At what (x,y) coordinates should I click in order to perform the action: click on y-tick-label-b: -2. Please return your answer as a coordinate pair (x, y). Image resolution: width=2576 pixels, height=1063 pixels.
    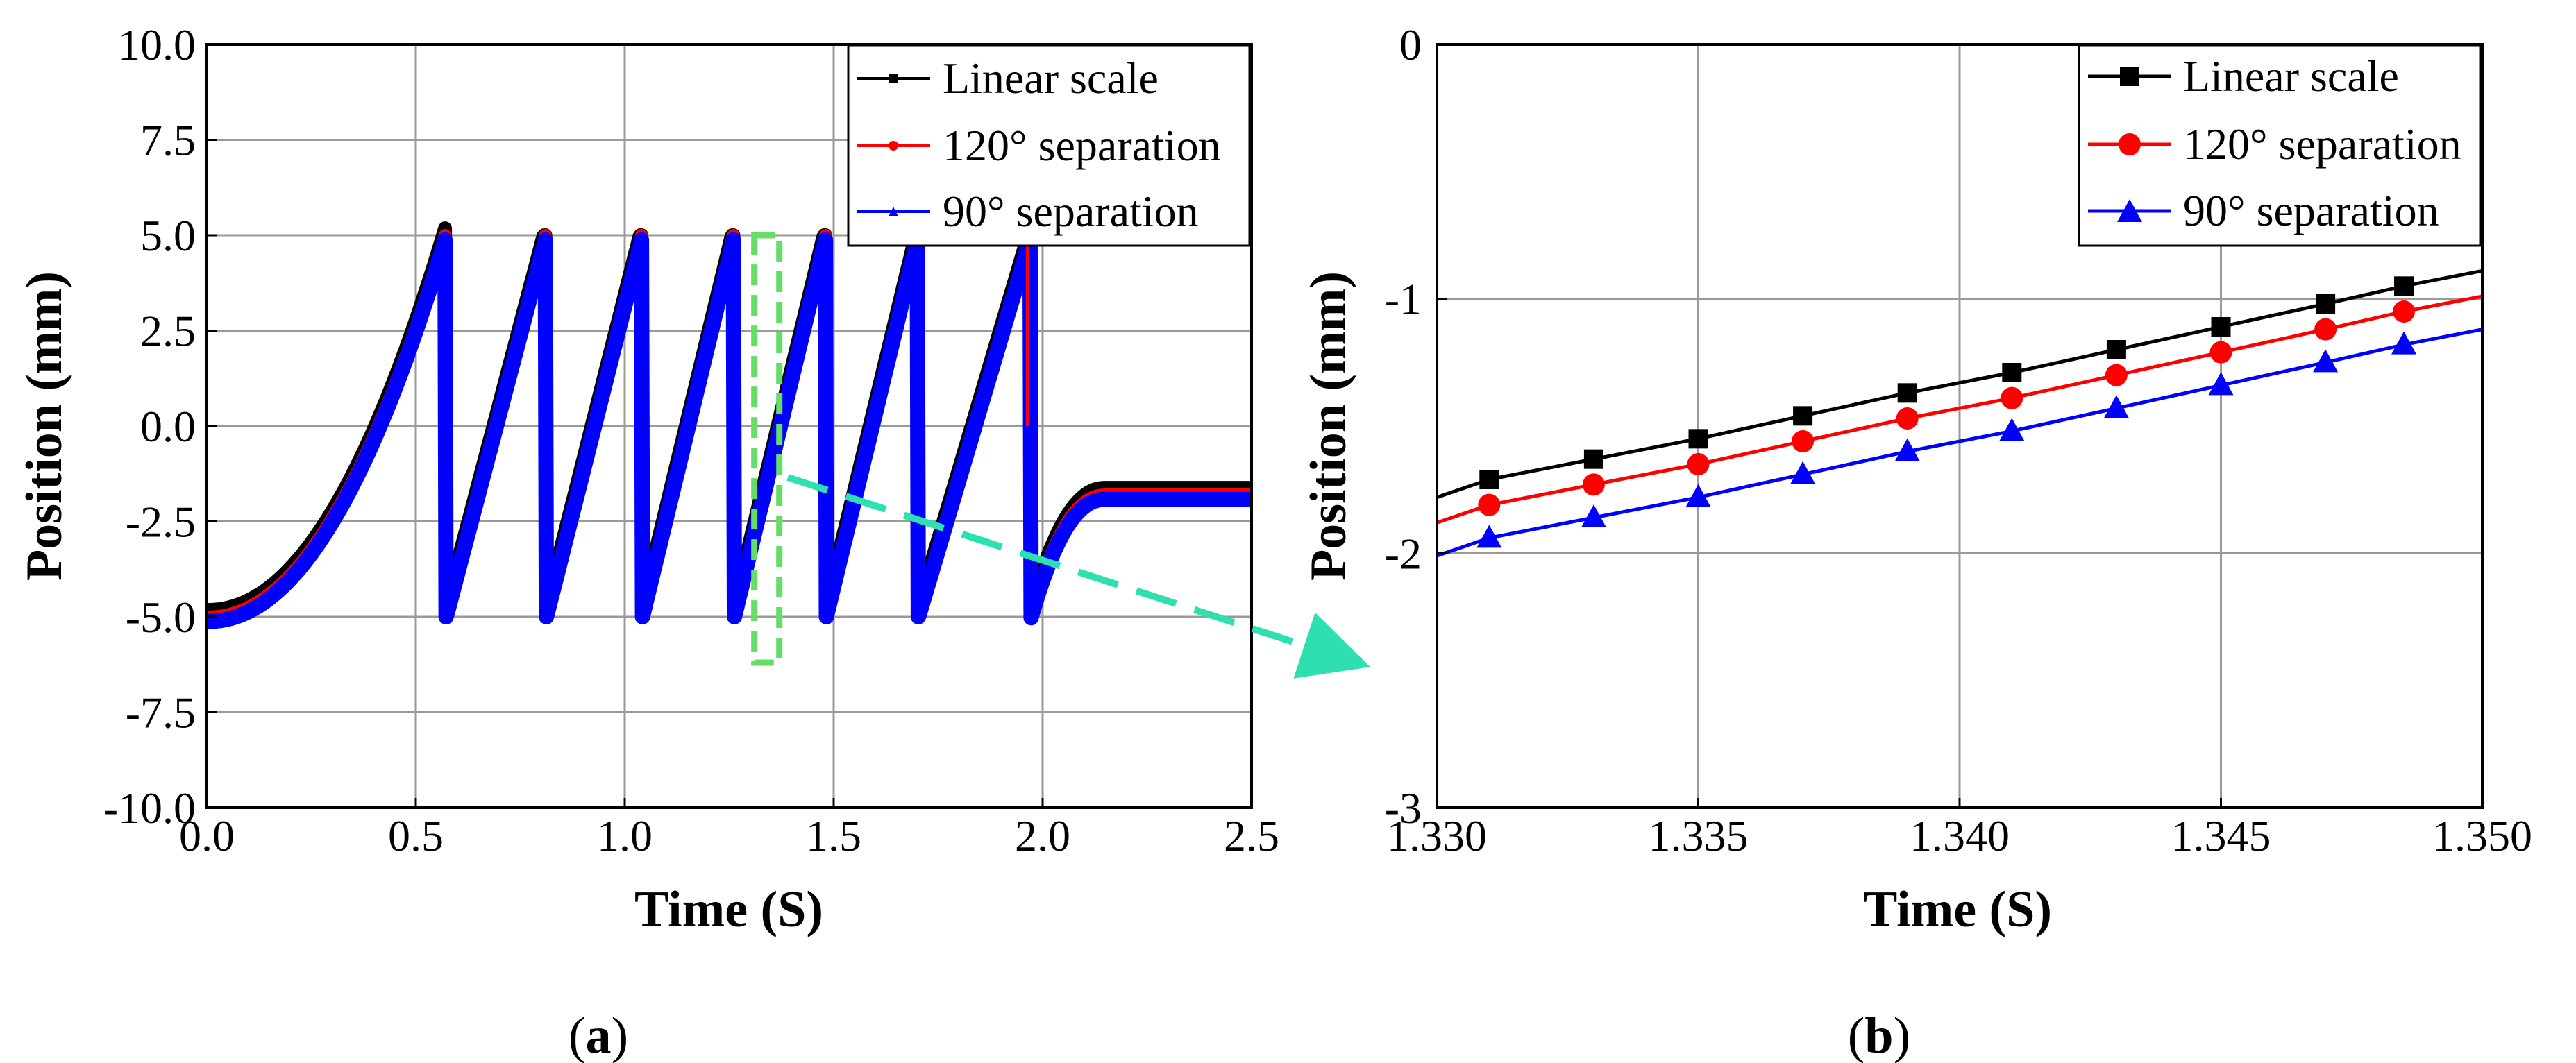
    Looking at the image, I should click on (1403, 553).